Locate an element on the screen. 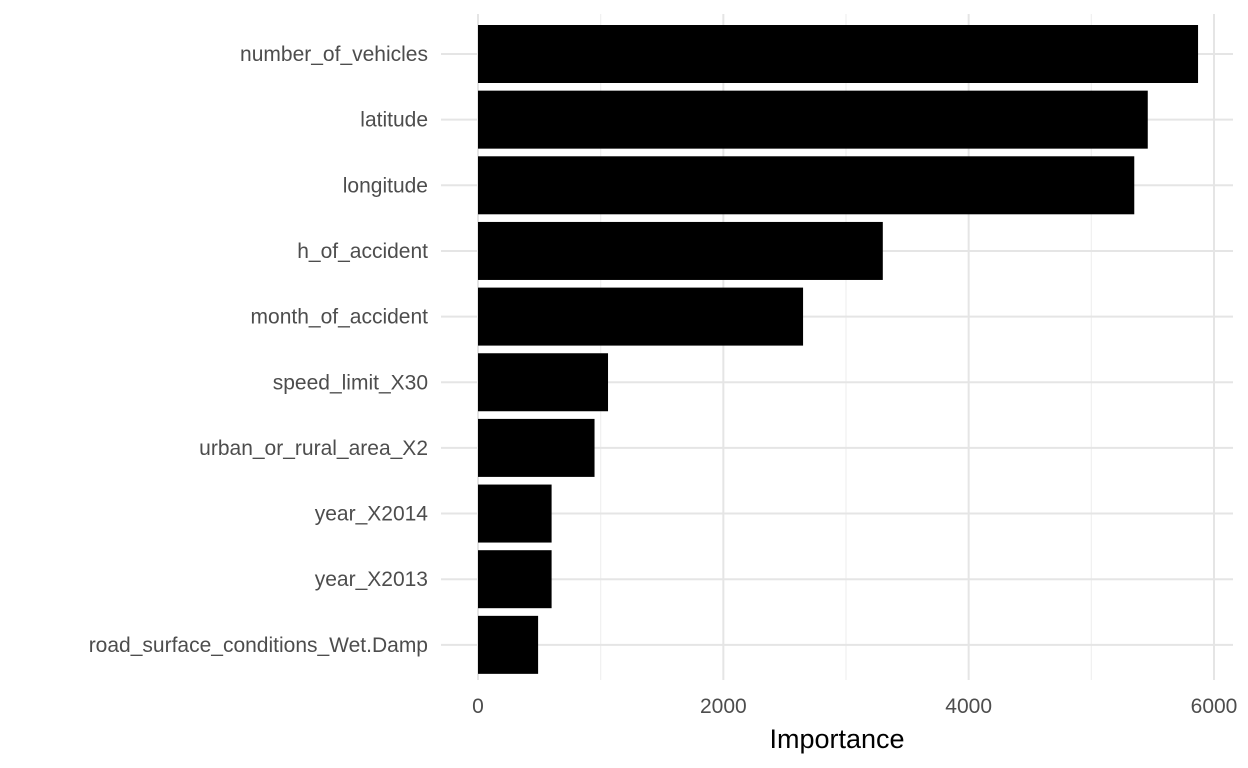  x-tick-label: 0 is located at coordinates (478, 706).